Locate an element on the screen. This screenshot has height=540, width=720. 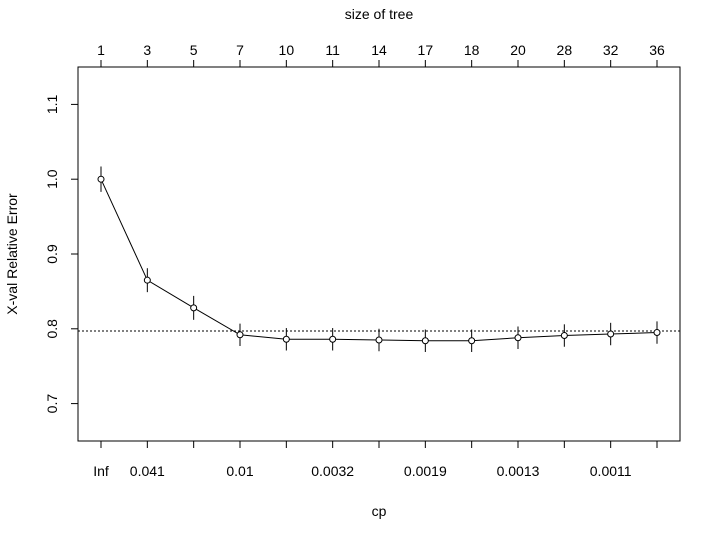
bottom-tick-label: Inf is located at coordinates (101, 471).